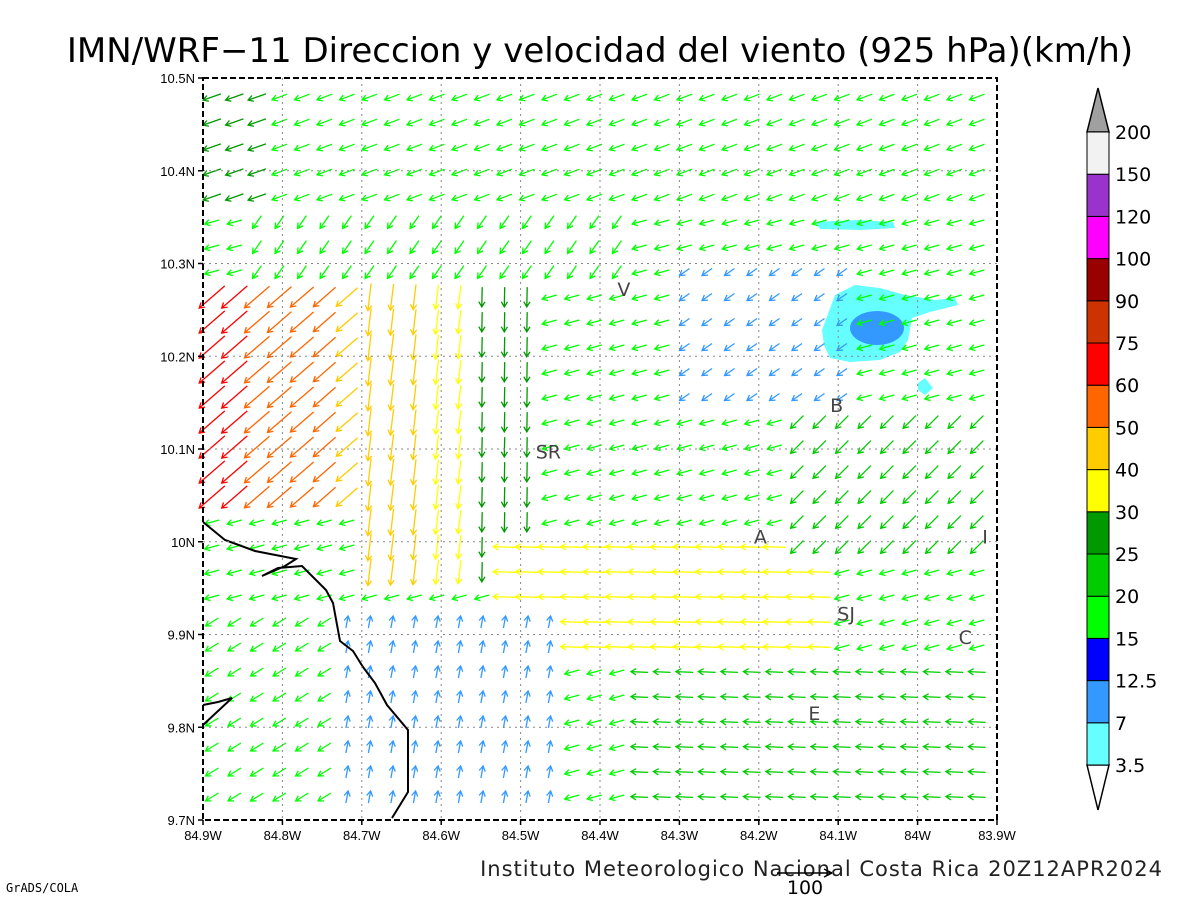 The height and width of the screenshot is (900, 1200). What do you see at coordinates (1127, 428) in the screenshot?
I see `colorbar-label: 50` at bounding box center [1127, 428].